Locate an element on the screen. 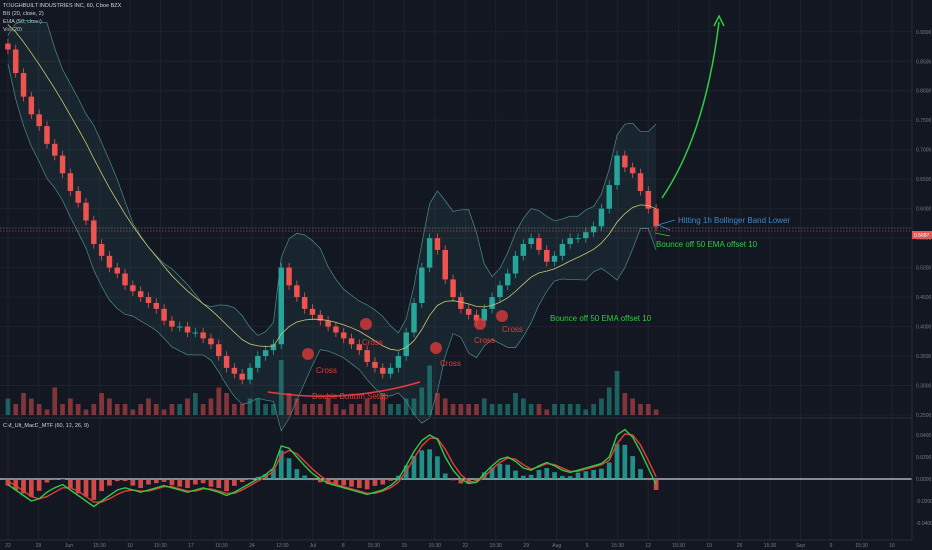  time-tick-4: 10 is located at coordinates (130, 546).